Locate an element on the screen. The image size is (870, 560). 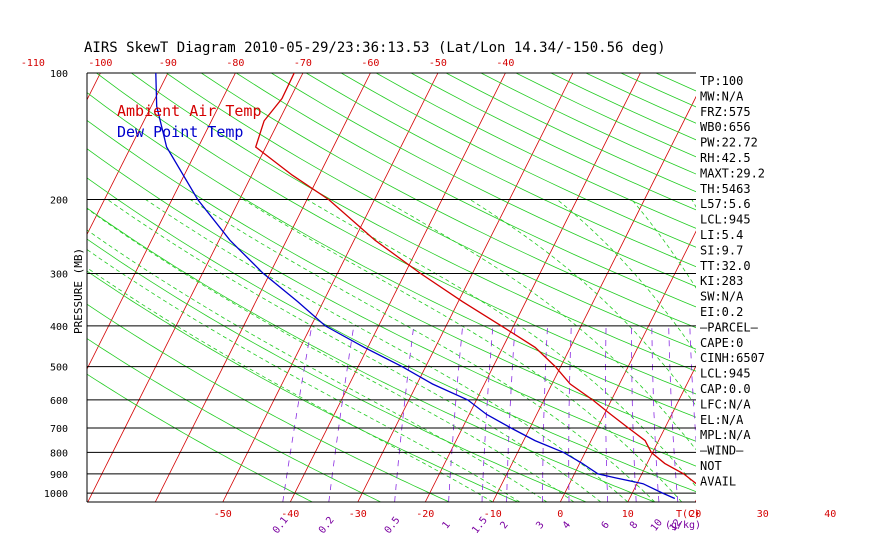
mixing-ratio-tick-label: 6 is located at coordinates (606, 526).